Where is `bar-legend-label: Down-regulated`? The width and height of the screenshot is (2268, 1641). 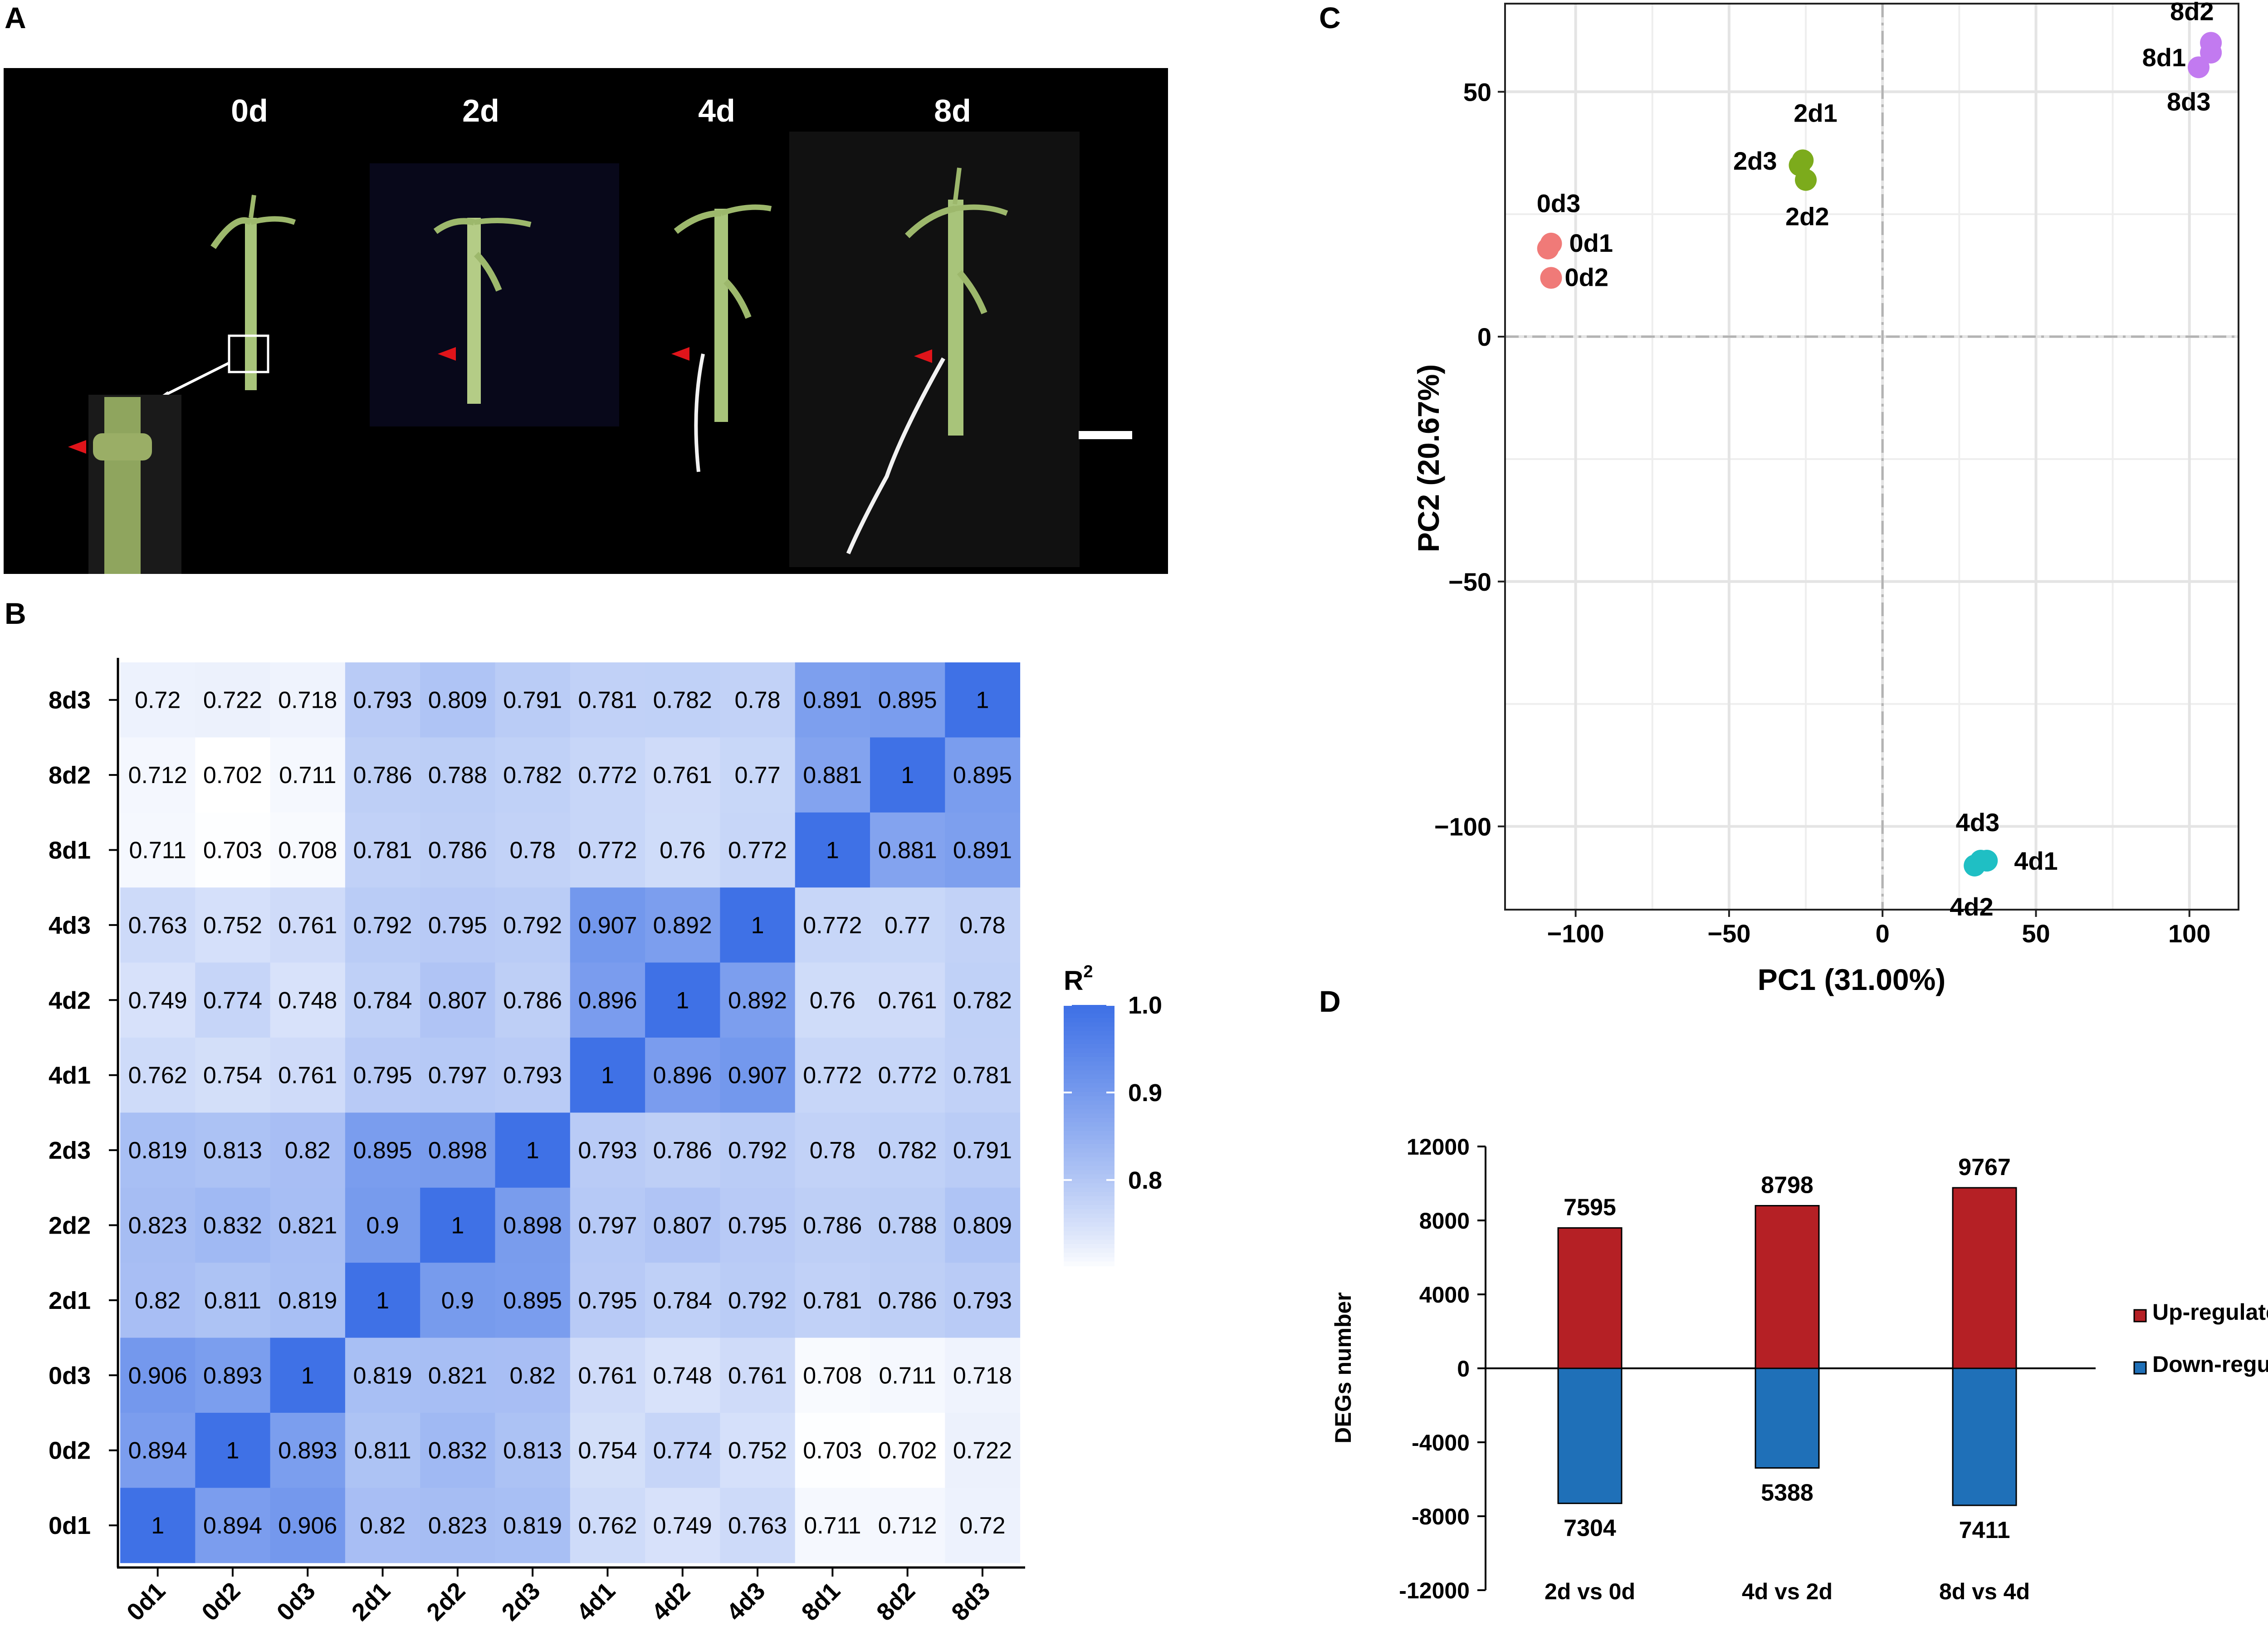 bar-legend-label: Down-regulated is located at coordinates (2210, 1364).